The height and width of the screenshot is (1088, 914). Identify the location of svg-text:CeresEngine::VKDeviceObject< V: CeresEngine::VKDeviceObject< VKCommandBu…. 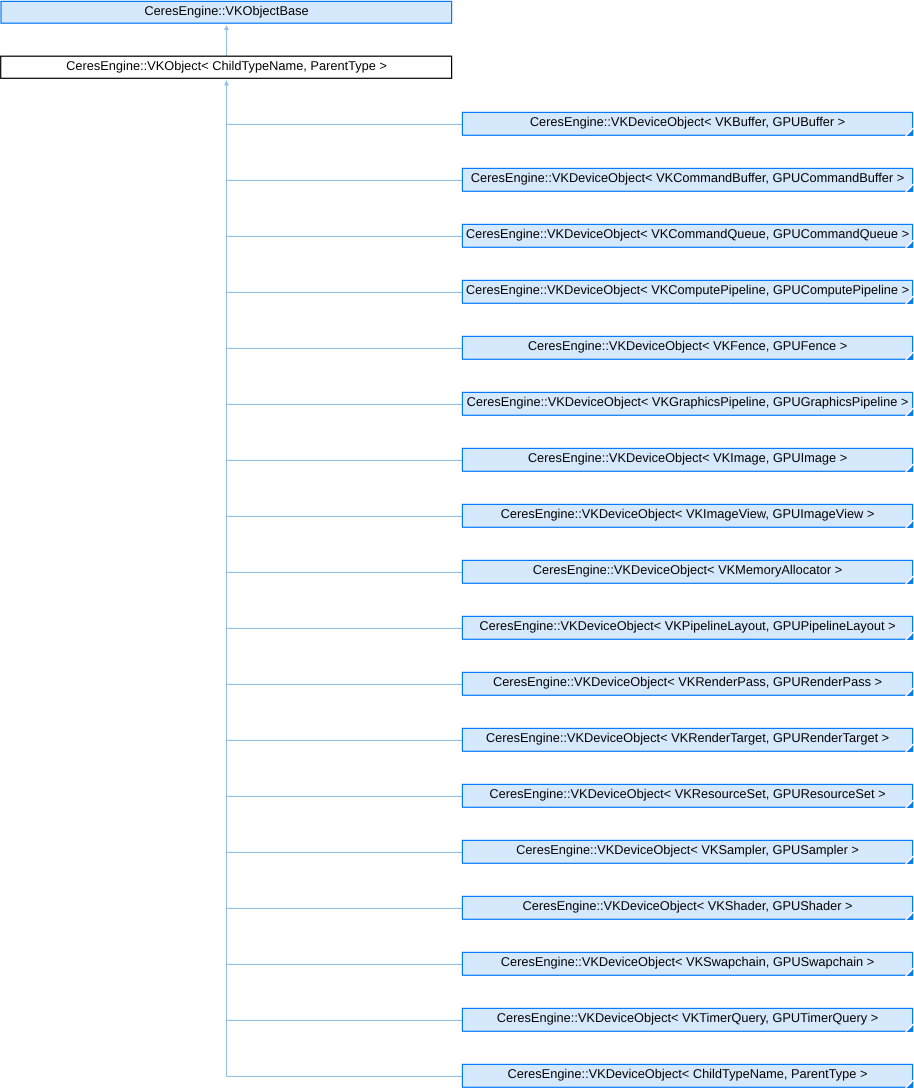
(687, 177).